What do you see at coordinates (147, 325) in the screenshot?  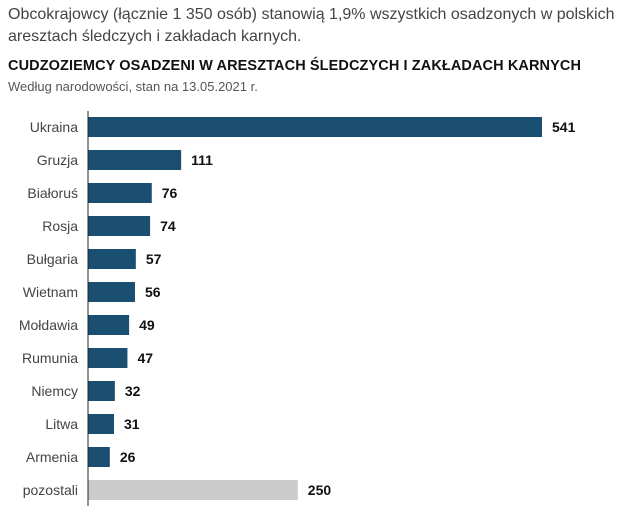 I see `value-label: 49` at bounding box center [147, 325].